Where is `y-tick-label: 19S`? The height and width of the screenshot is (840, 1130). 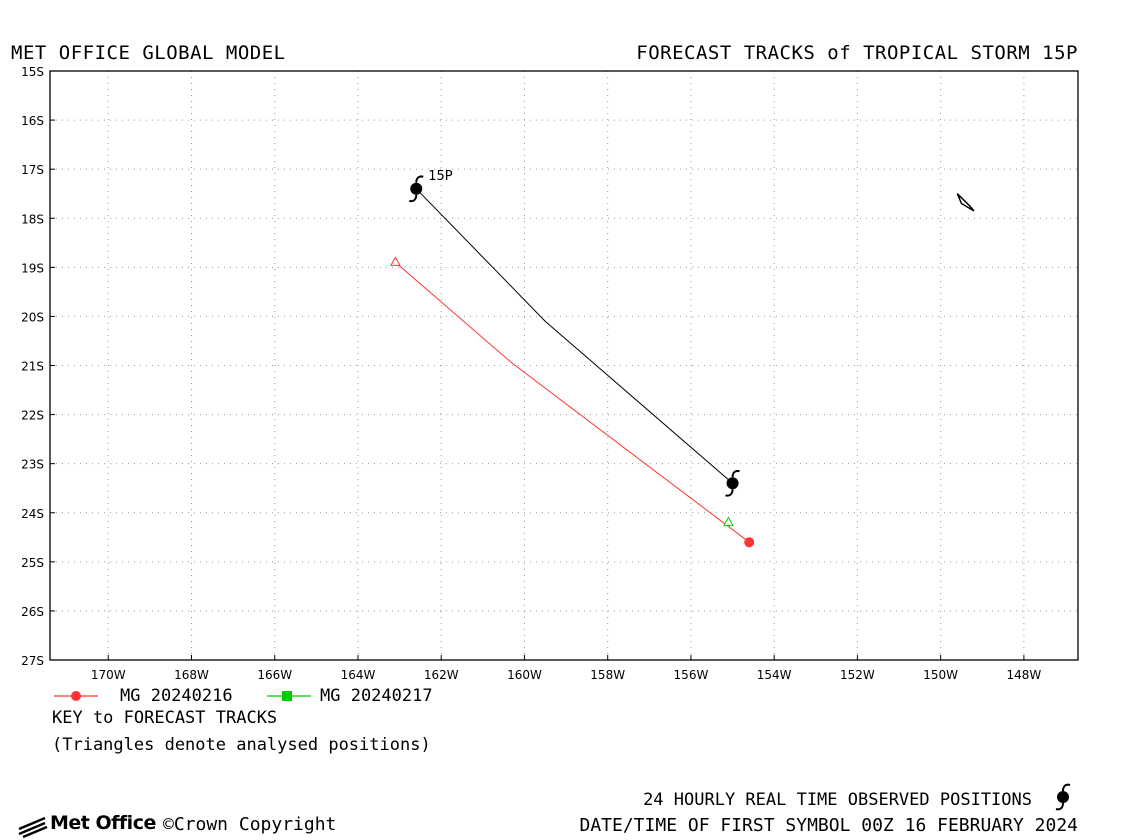 y-tick-label: 19S is located at coordinates (32, 268).